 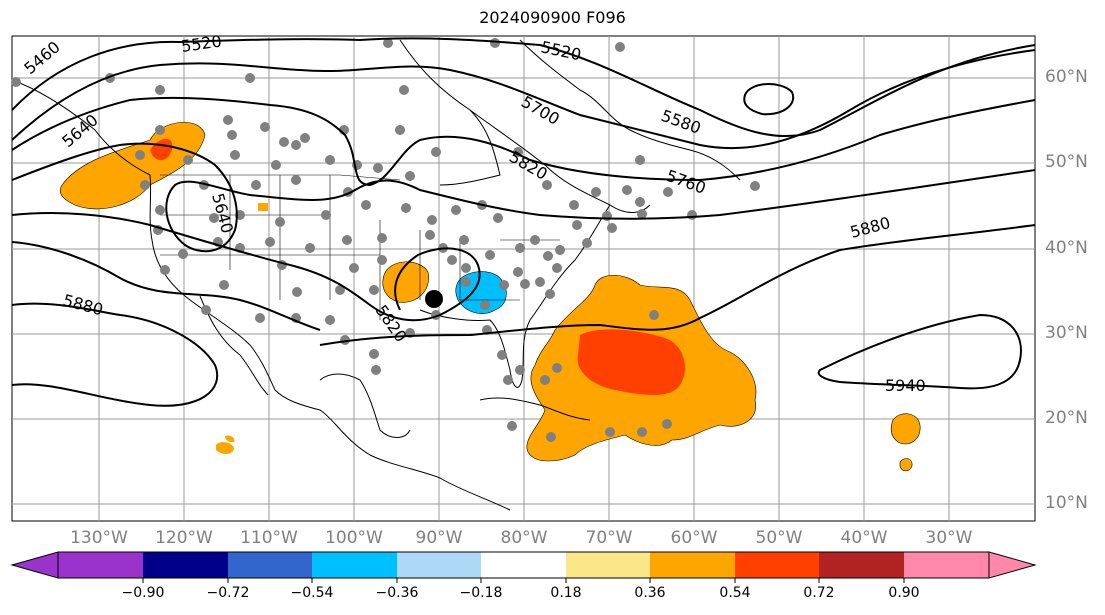 What do you see at coordinates (1066, 418) in the screenshot?
I see `lat-label: 20°N` at bounding box center [1066, 418].